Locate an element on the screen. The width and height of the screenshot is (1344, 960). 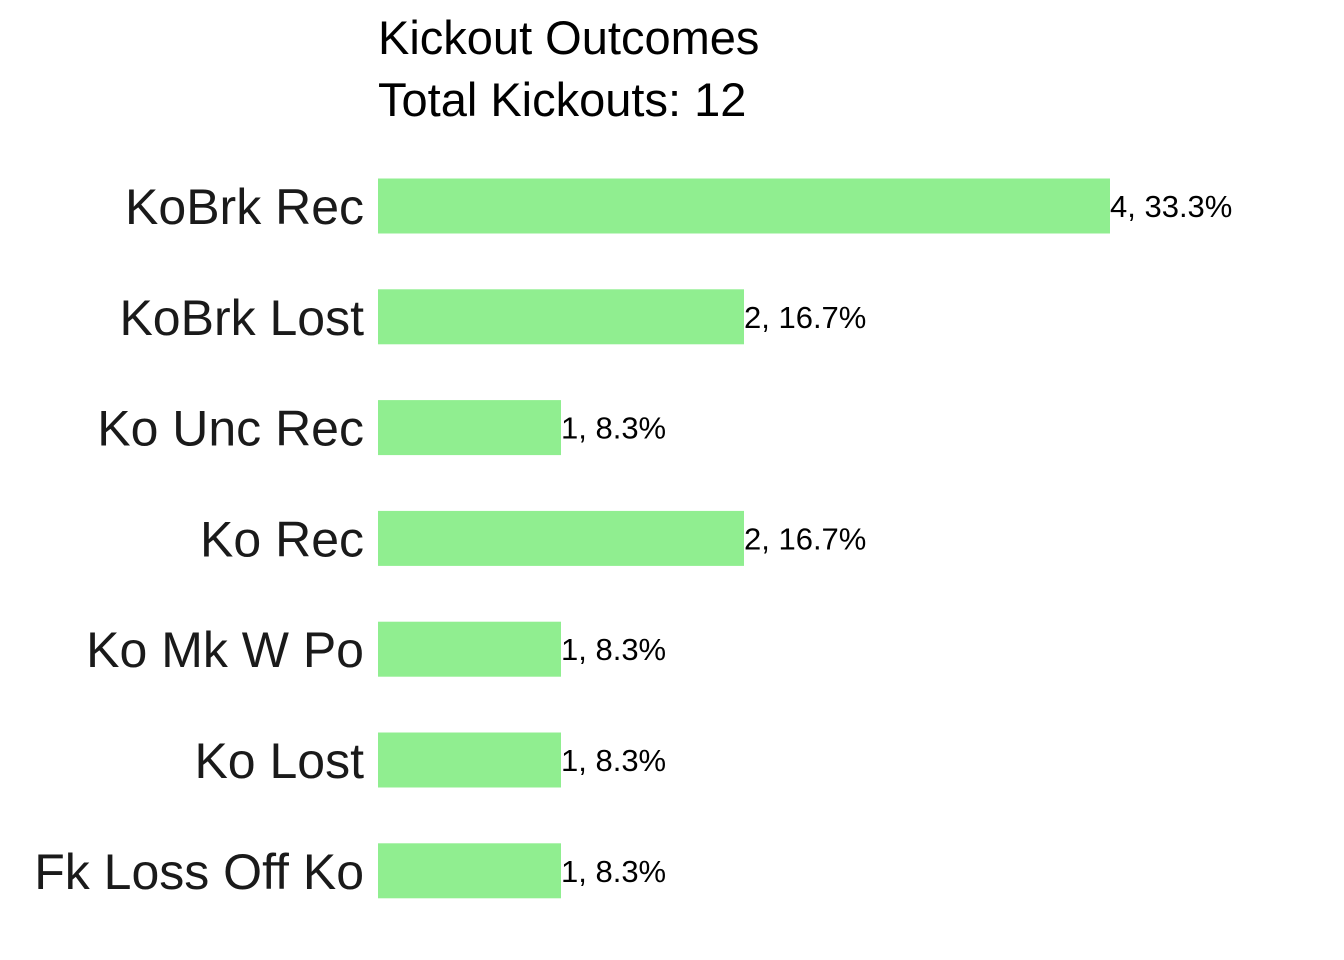
category-label: KoBrk Lost is located at coordinates (241, 318).